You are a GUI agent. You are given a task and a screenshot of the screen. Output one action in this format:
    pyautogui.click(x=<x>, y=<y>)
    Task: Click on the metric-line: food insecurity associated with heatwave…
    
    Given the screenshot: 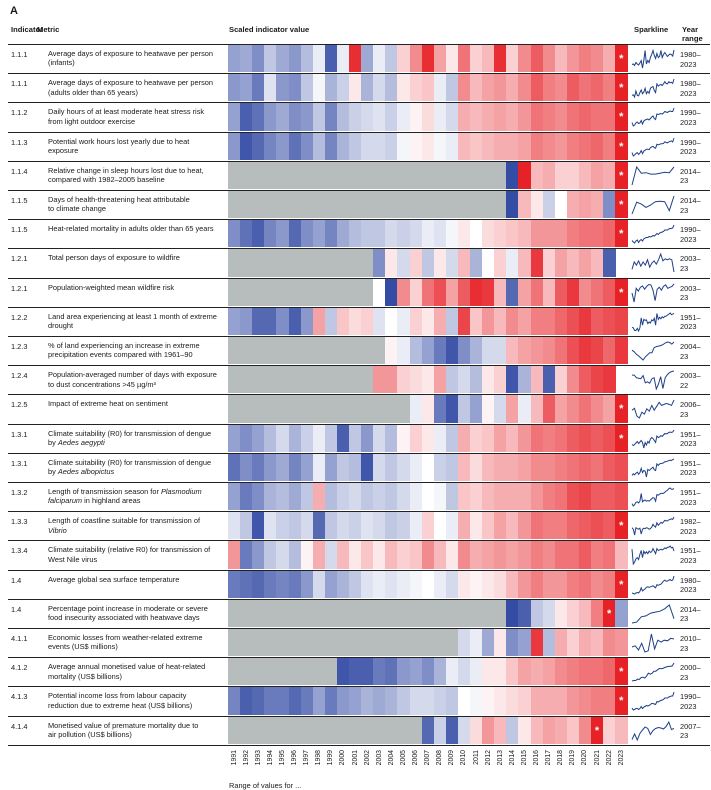 What is the action you would take?
    pyautogui.click(x=124, y=618)
    